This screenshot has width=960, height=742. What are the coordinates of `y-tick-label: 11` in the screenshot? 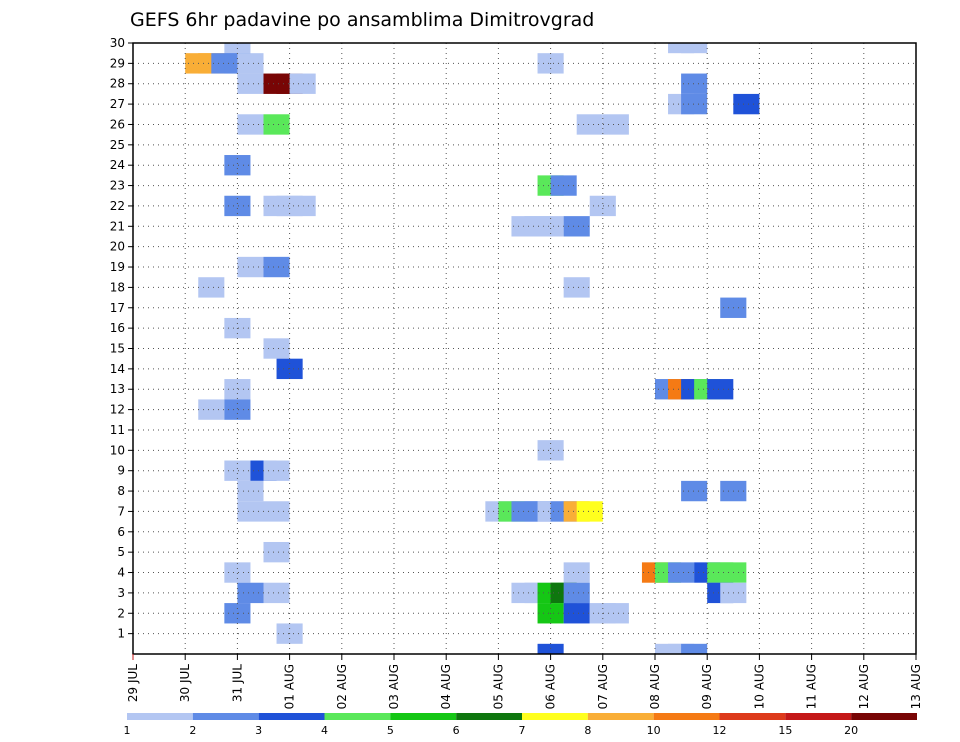 It's located at (117, 430).